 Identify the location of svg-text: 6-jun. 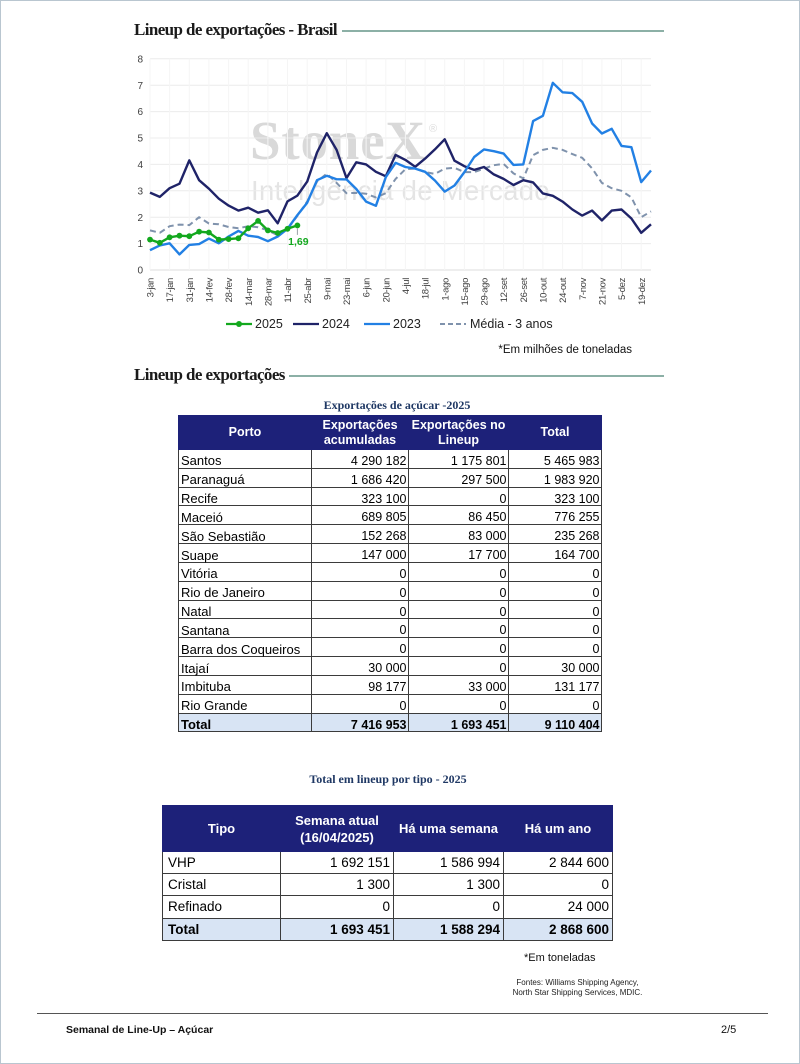
(367, 287).